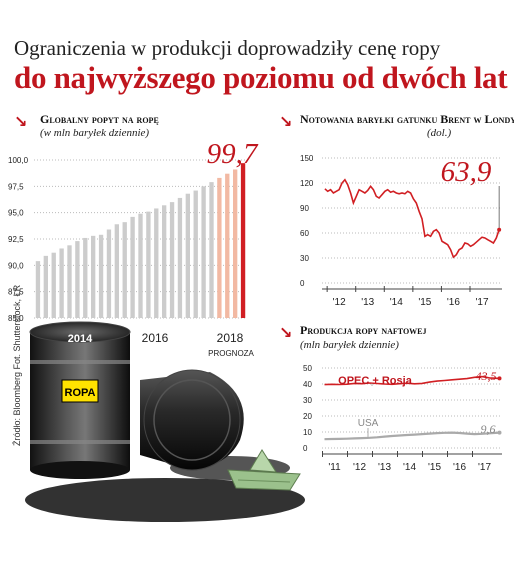 The width and height of the screenshot is (514, 580). I want to click on prod-y-tick-label: 40, so click(307, 384).